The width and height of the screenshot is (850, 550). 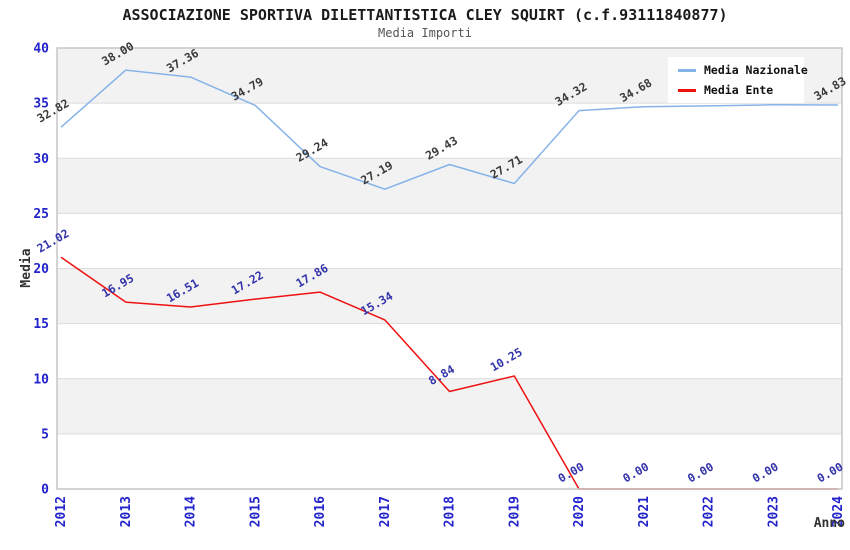 What do you see at coordinates (506, 359) in the screenshot?
I see `data-label: 10.25` at bounding box center [506, 359].